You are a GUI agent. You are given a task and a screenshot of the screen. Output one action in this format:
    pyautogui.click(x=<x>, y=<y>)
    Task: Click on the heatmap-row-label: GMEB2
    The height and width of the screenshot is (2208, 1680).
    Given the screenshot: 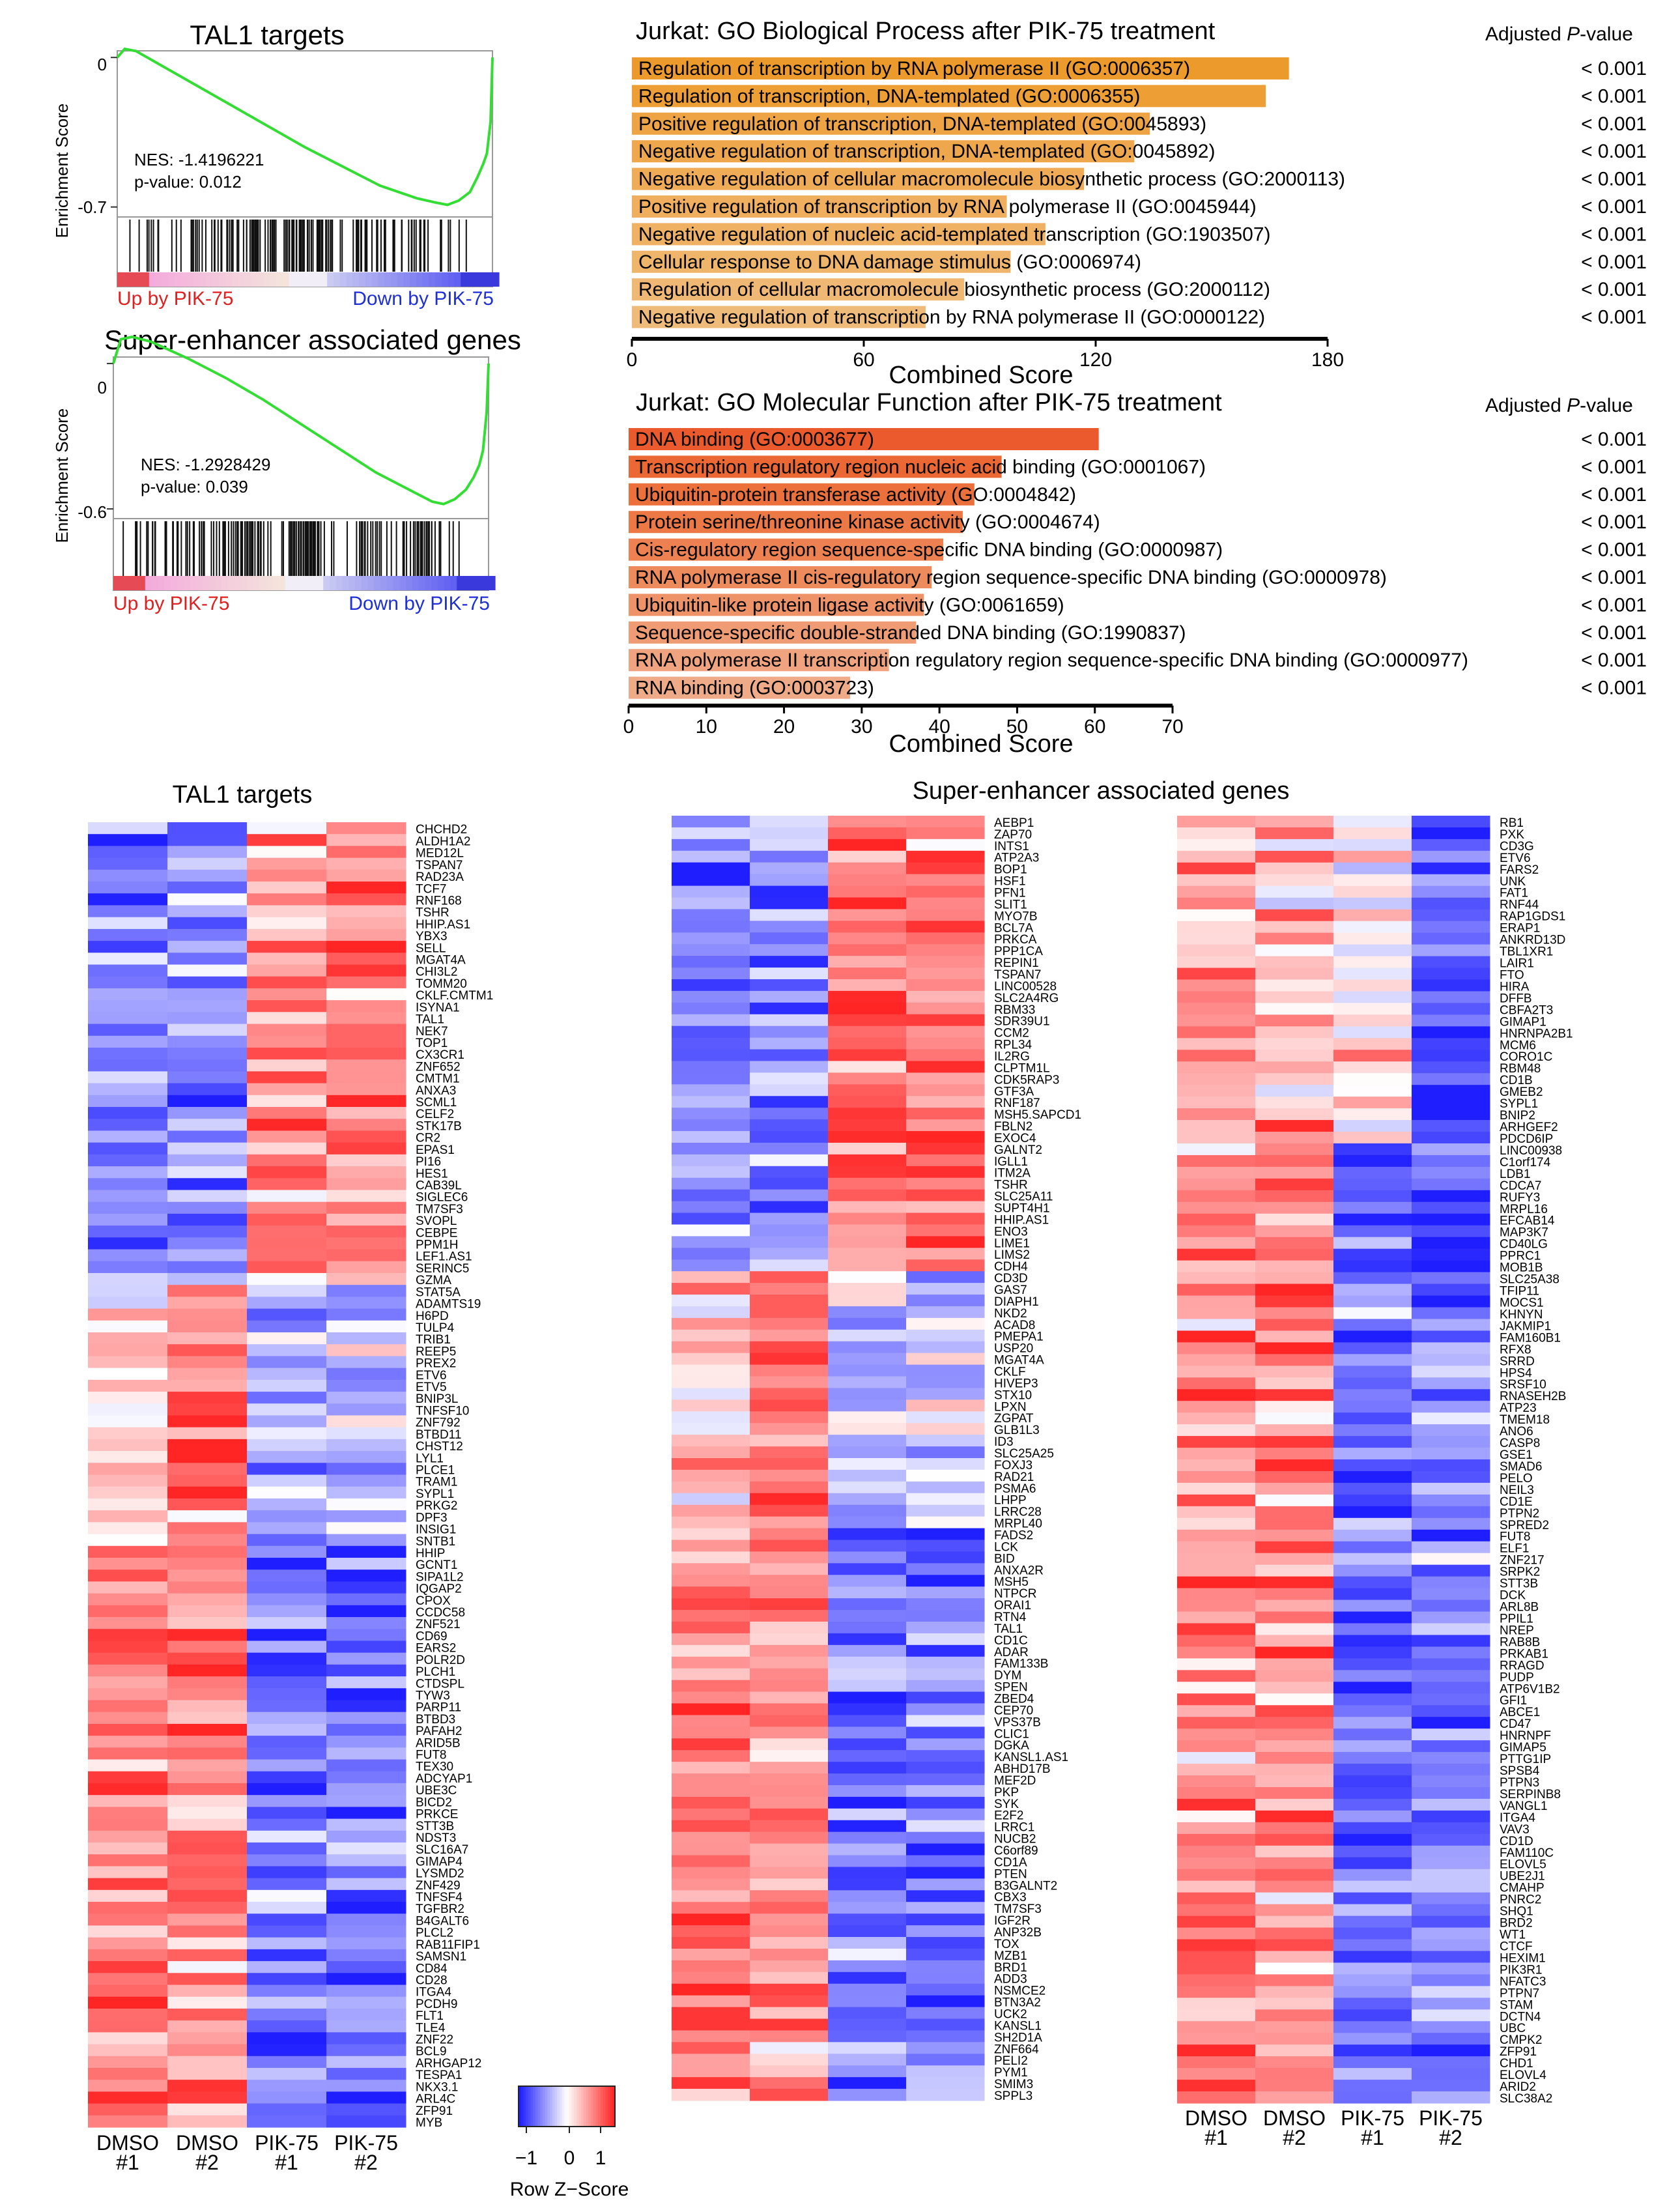 What is the action you would take?
    pyautogui.click(x=1521, y=1092)
    